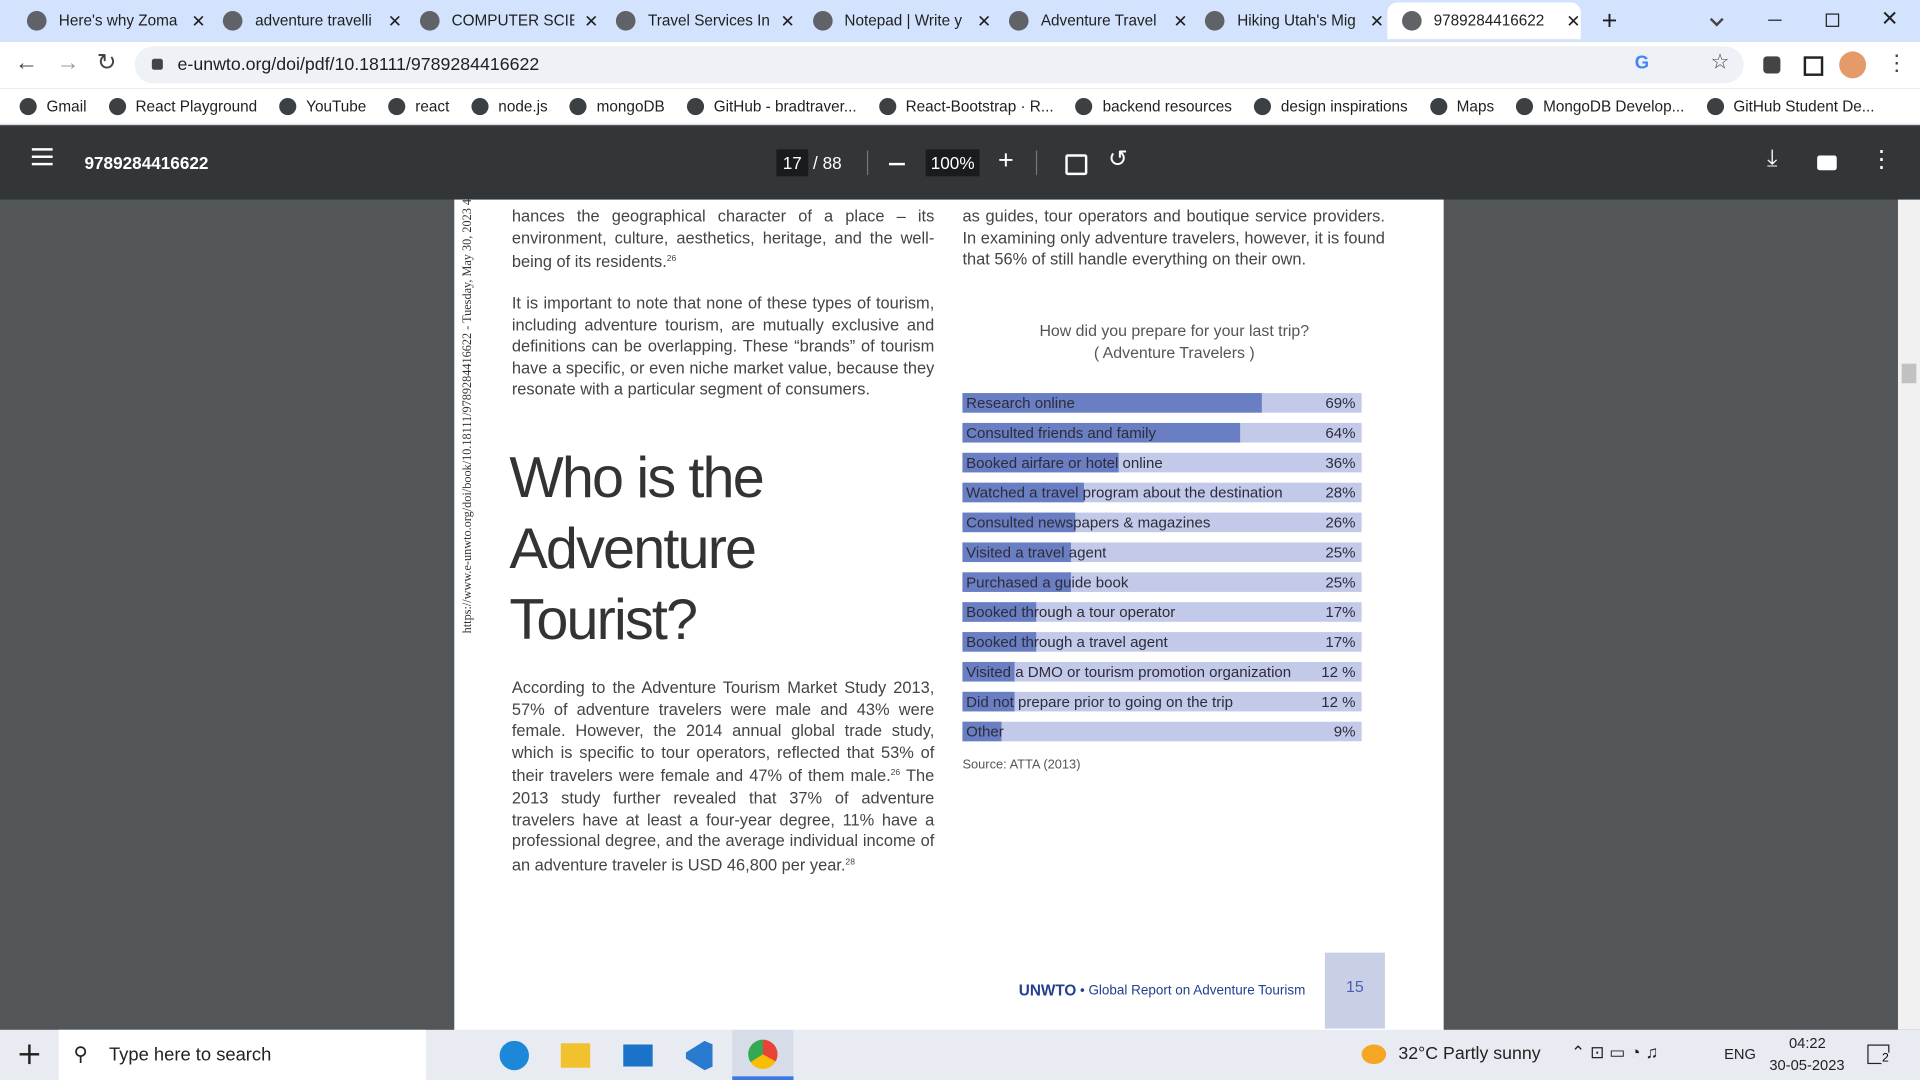 This screenshot has width=1920, height=1080. What do you see at coordinates (1091, 20) in the screenshot?
I see `tab: Adventure Travel ✕` at bounding box center [1091, 20].